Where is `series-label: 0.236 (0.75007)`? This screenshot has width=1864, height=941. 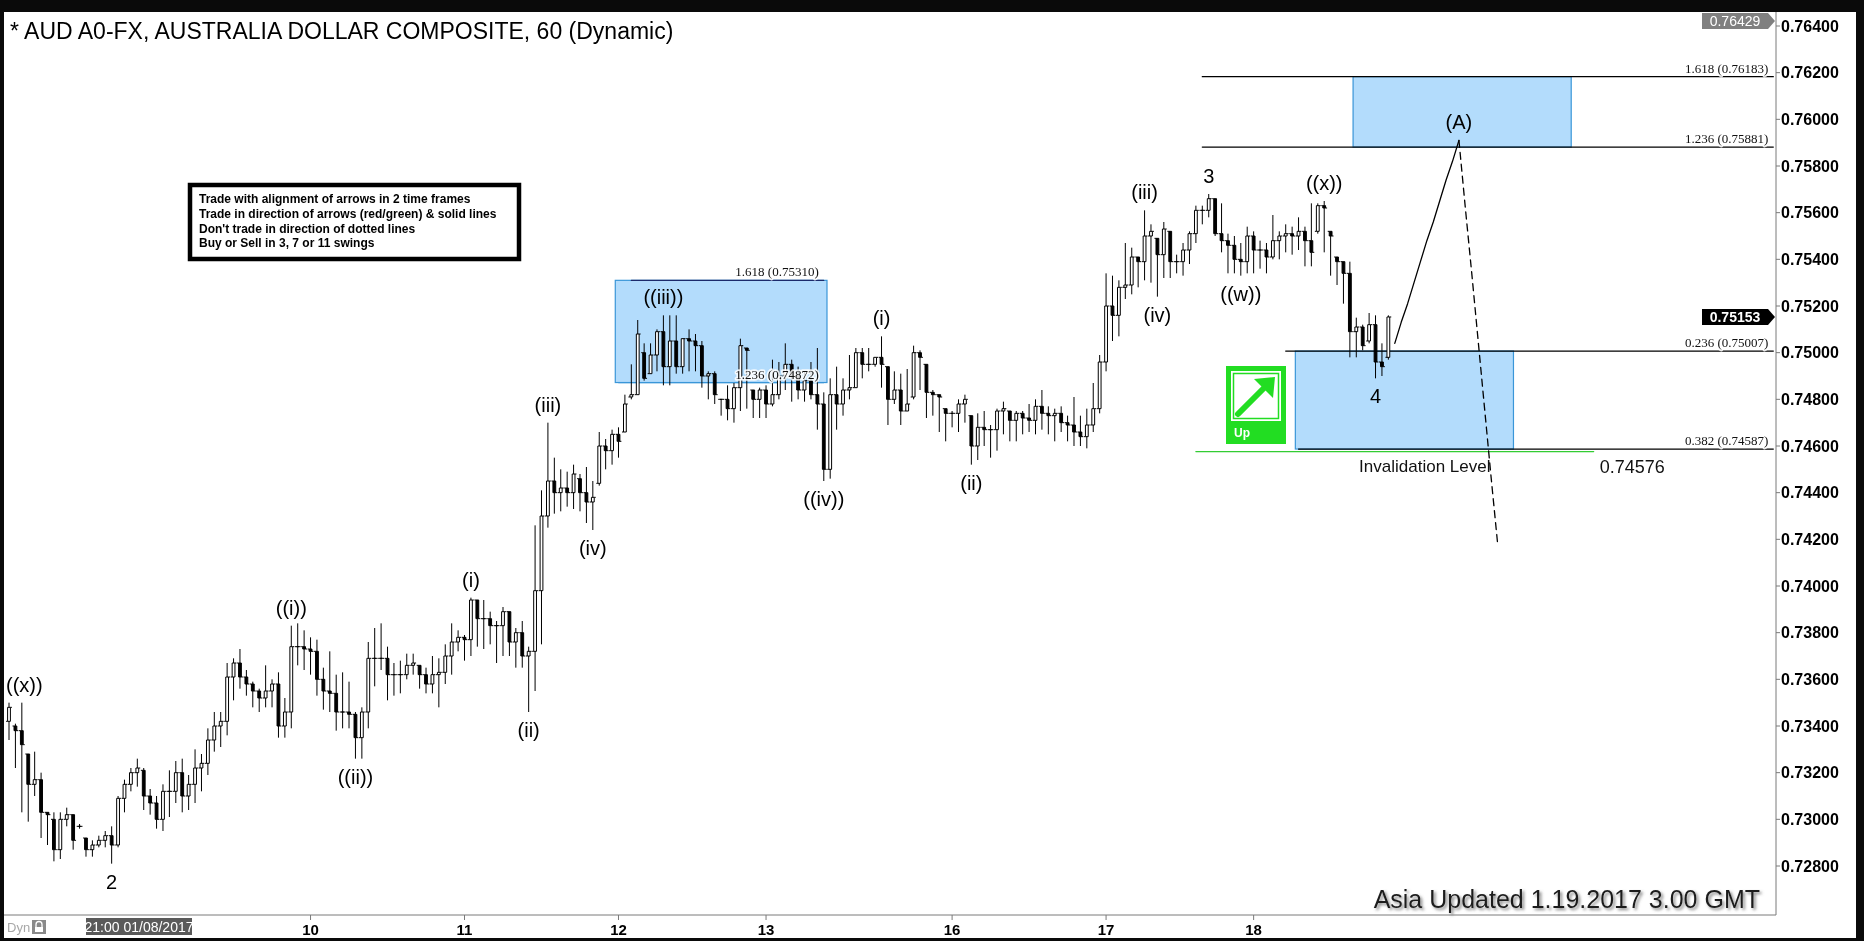 series-label: 0.236 (0.75007) is located at coordinates (1726, 343).